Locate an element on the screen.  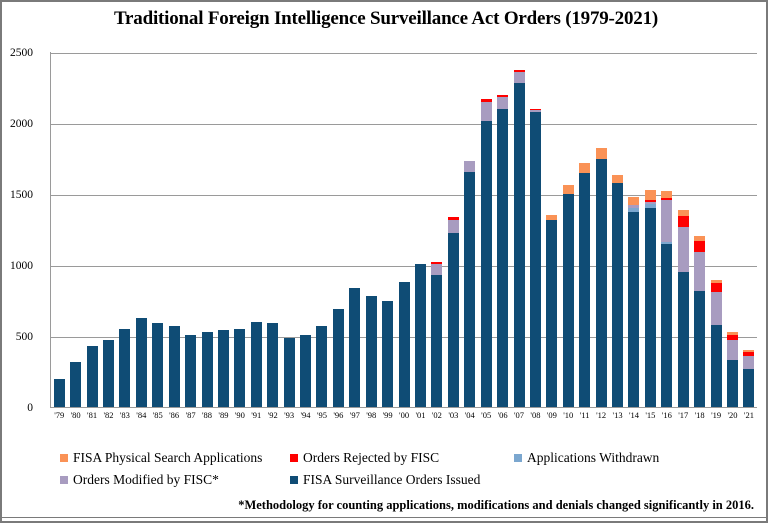
legend-item: Orders Rejected by FISC is located at coordinates (364, 458).